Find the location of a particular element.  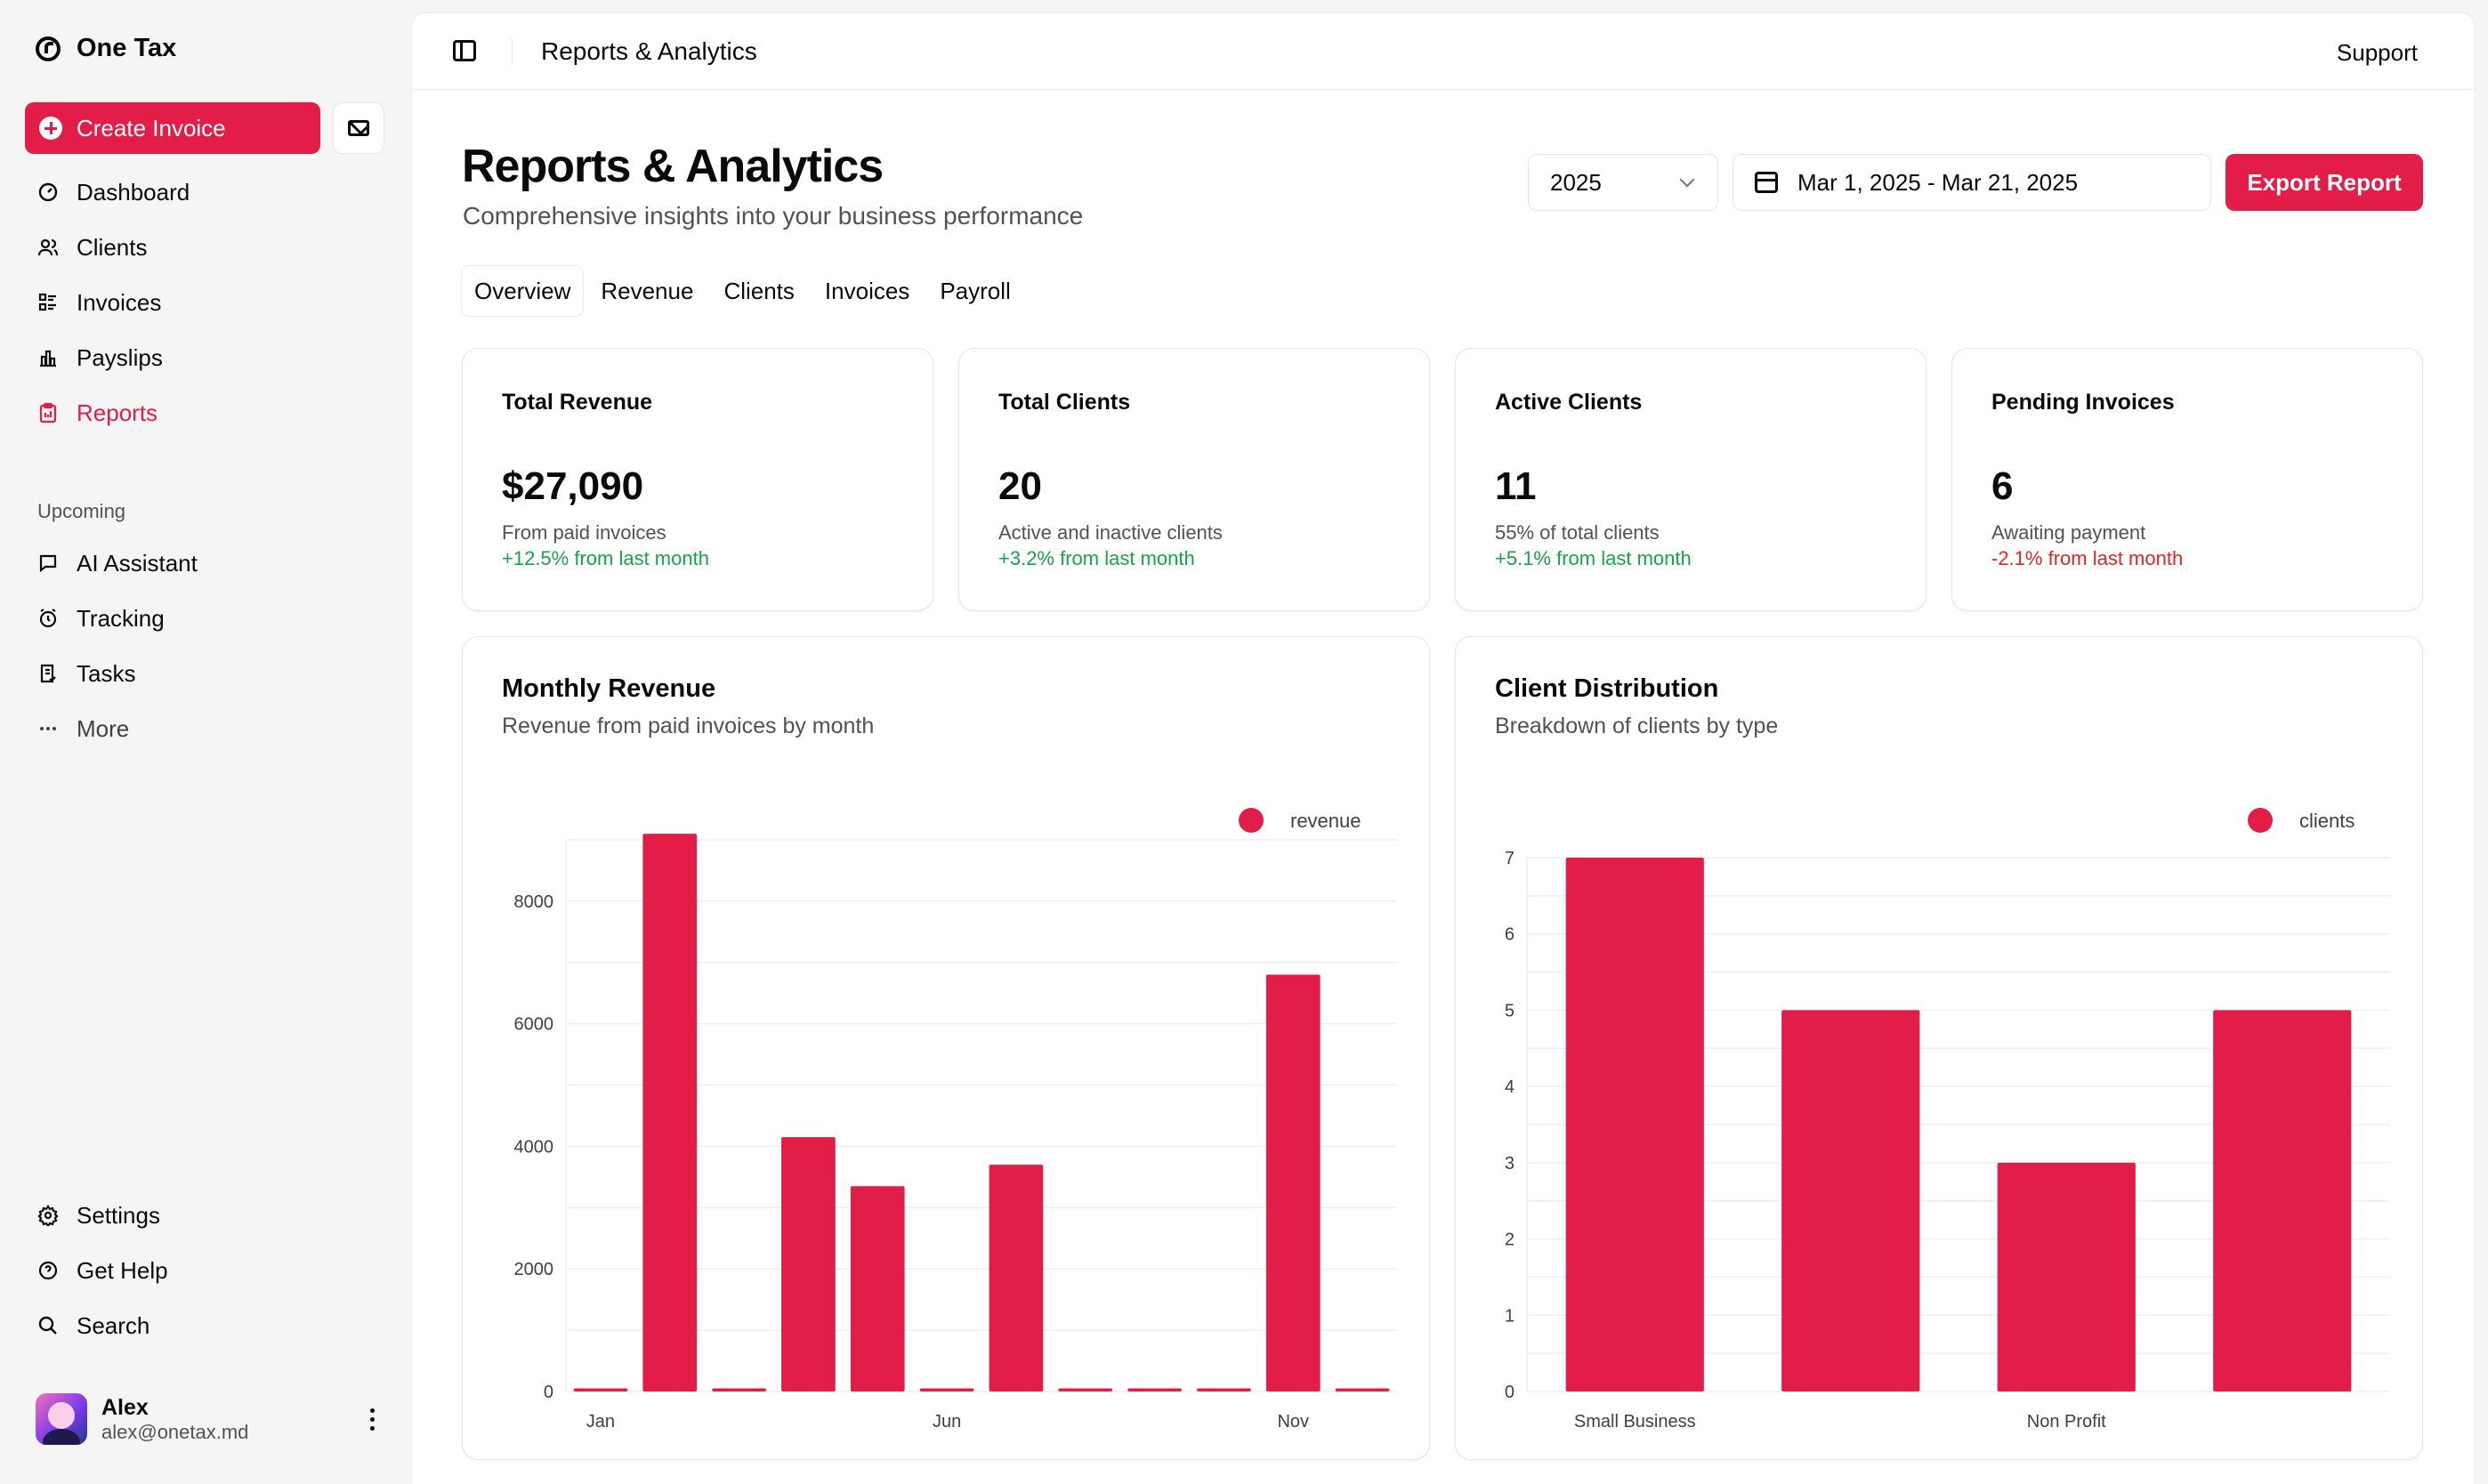

create-invoice-label: Create Invoice is located at coordinates (151, 127).